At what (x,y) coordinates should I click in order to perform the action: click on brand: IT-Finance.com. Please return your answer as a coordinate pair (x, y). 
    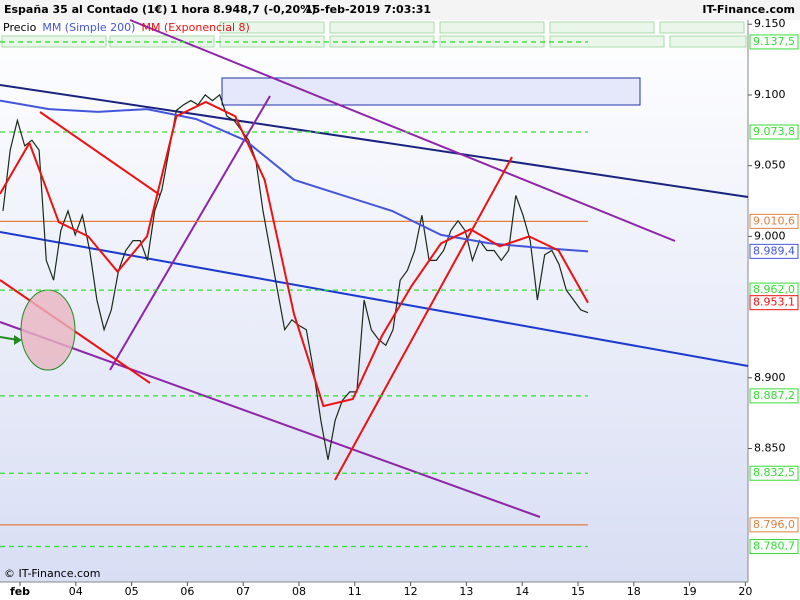
    Looking at the image, I should click on (748, 9).